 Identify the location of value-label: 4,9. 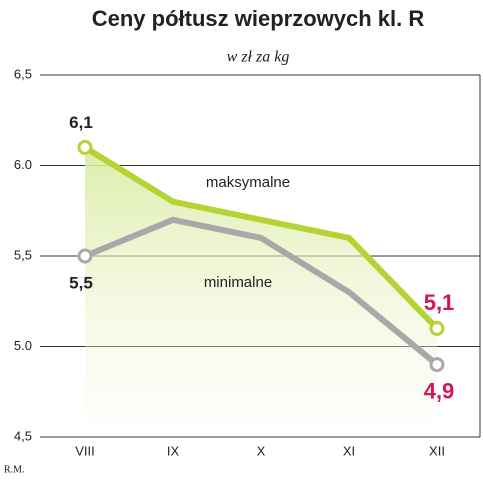
(439, 390).